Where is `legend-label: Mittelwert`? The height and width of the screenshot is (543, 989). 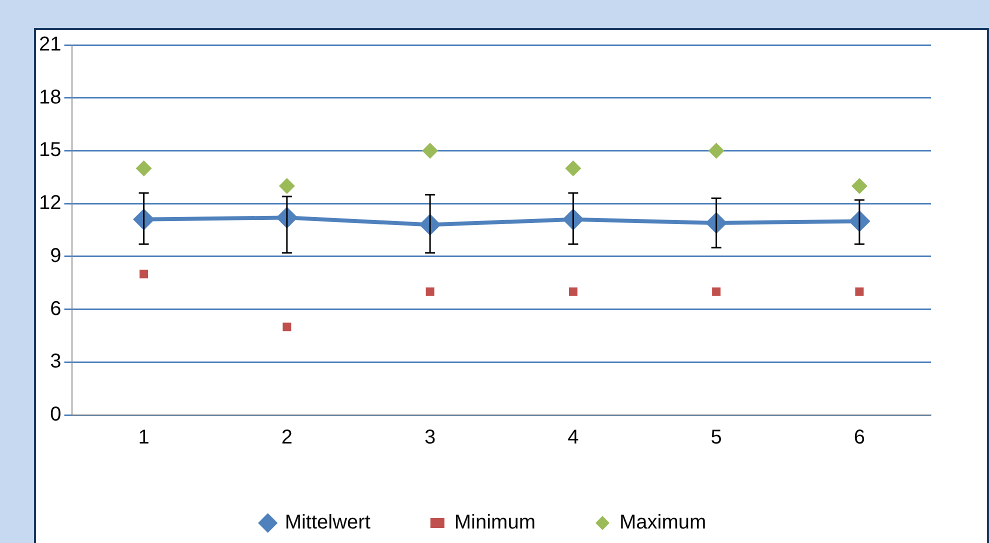
legend-label: Mittelwert is located at coordinates (327, 523).